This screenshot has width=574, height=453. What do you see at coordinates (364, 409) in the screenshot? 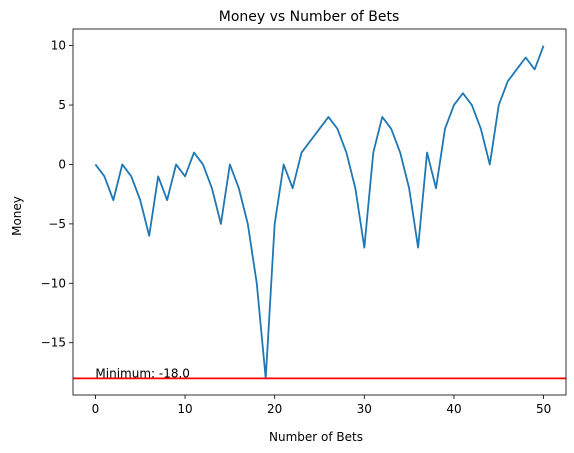
I see `x-tick-label: 30` at bounding box center [364, 409].